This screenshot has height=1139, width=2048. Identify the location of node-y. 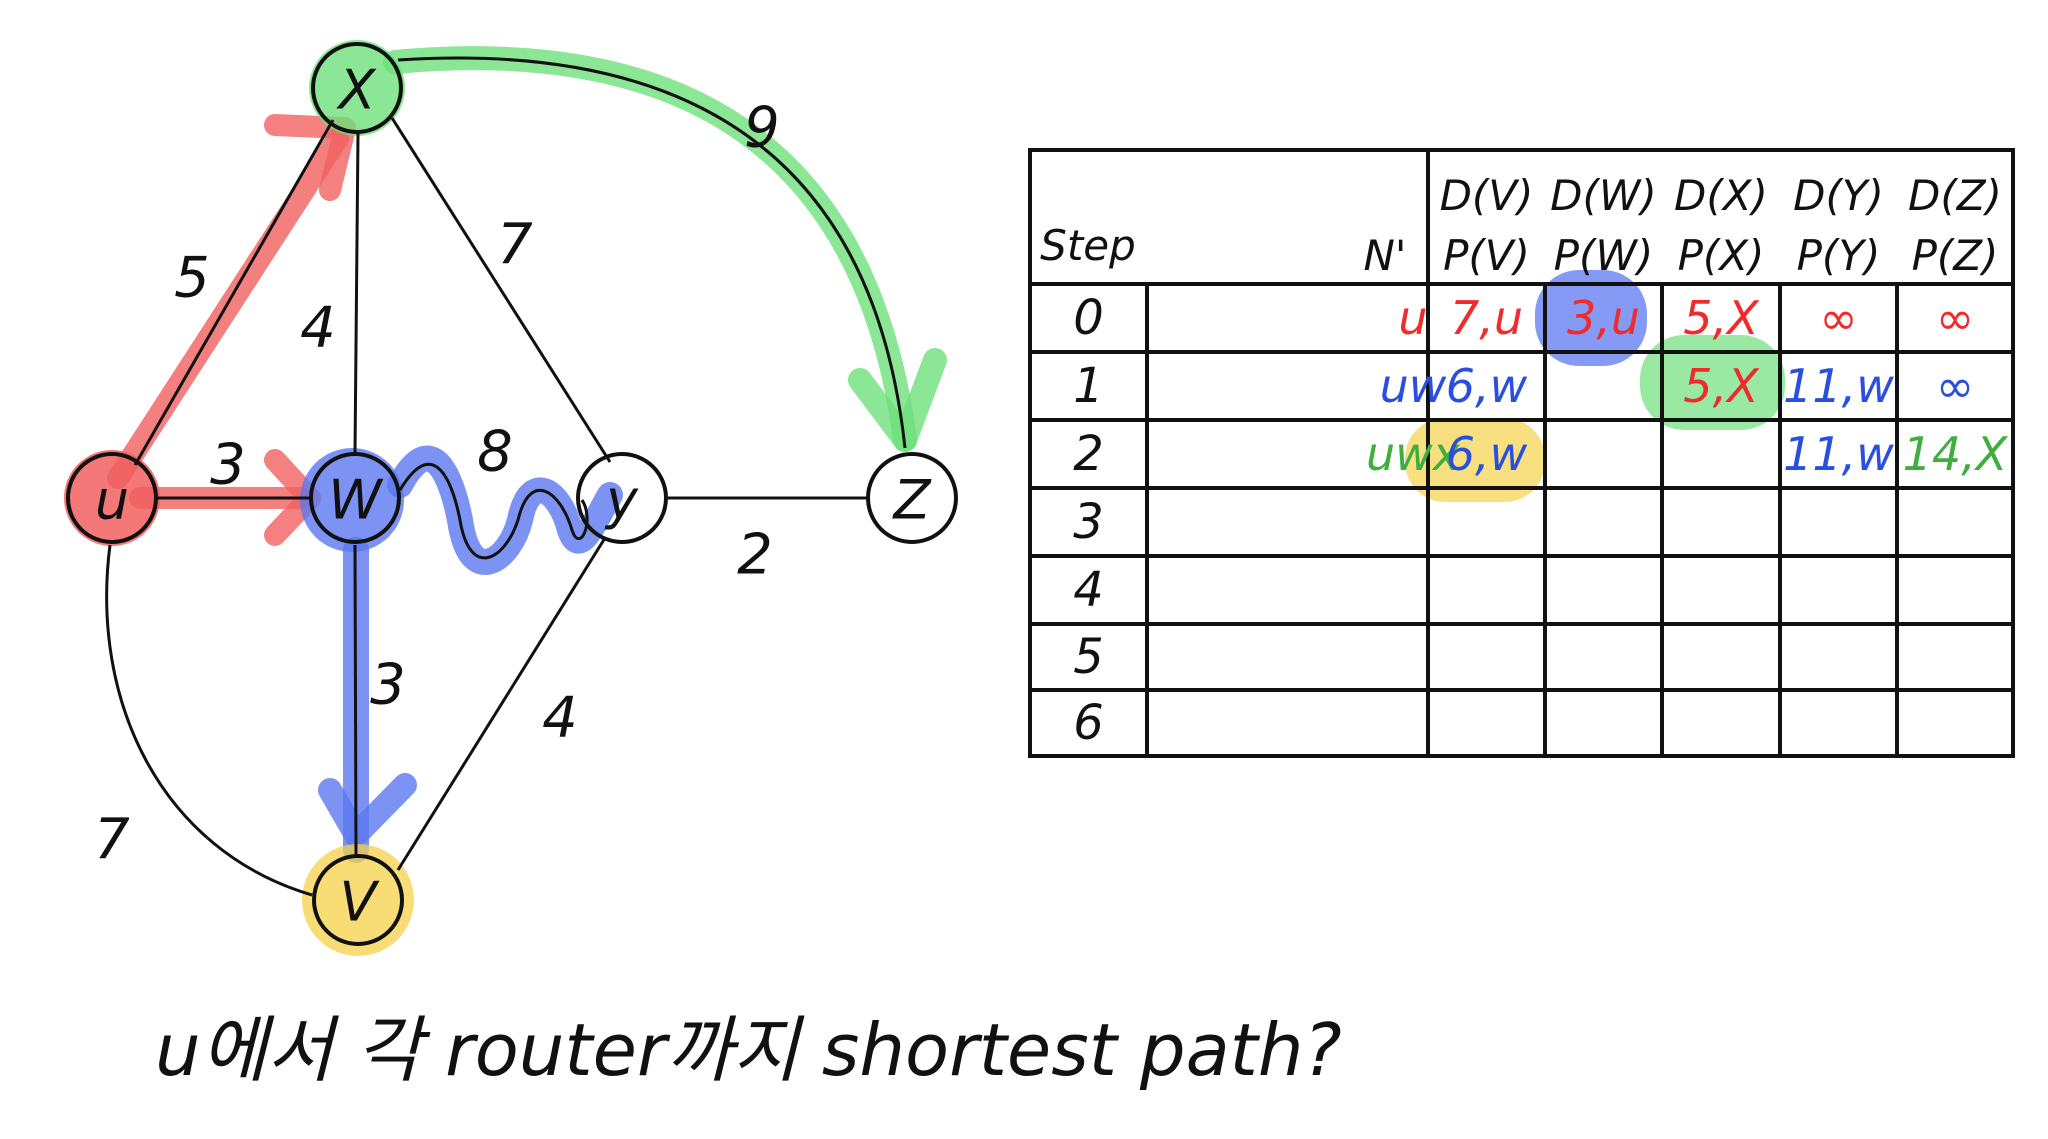
(622, 498).